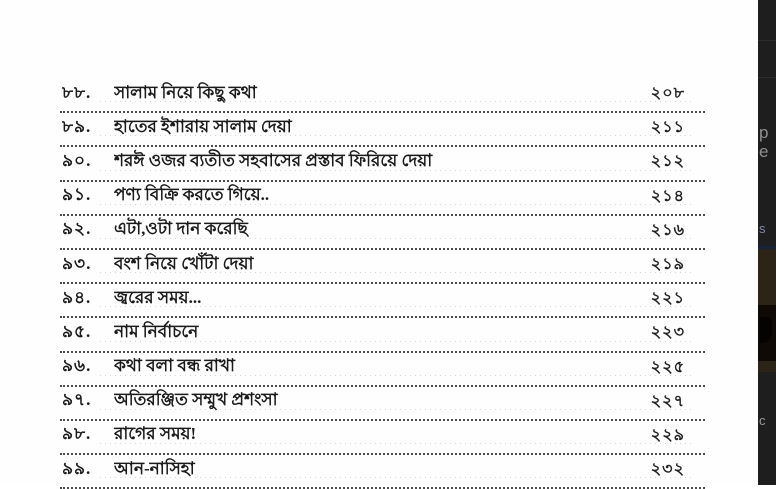  Describe the element at coordinates (77, 331) in the screenshot. I see `entry-number: ৯৫.` at that location.